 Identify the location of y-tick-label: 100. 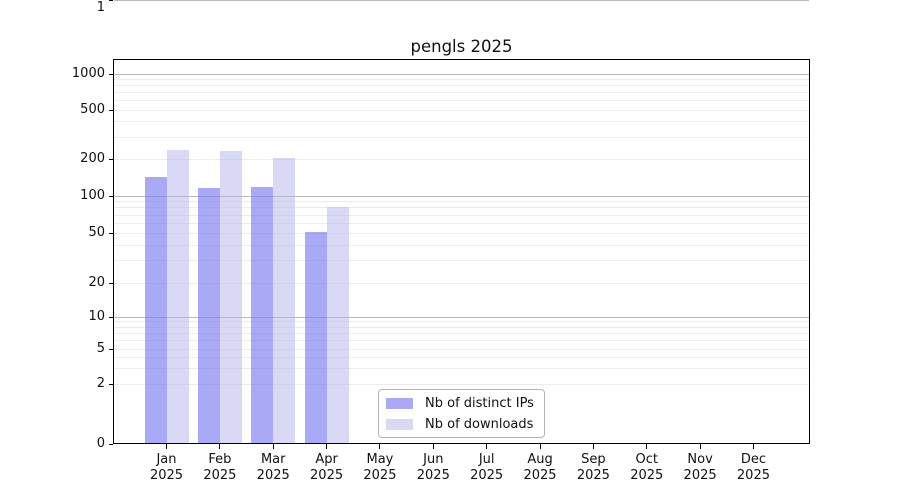
(92, 195).